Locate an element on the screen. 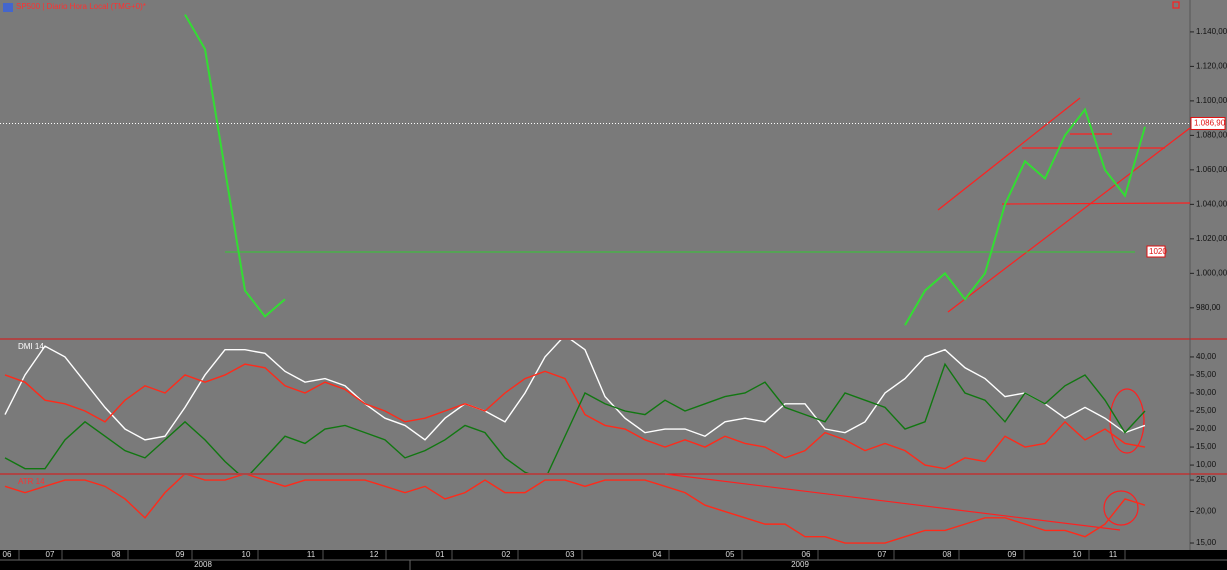 The width and height of the screenshot is (1227, 570). month-label: 05 is located at coordinates (730, 554).